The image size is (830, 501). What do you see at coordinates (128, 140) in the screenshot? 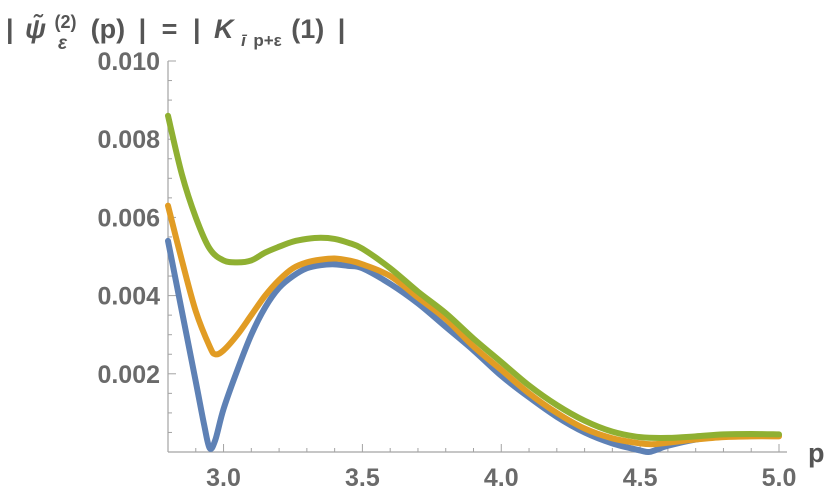
I see `y-tick-label: 0.008` at bounding box center [128, 140].